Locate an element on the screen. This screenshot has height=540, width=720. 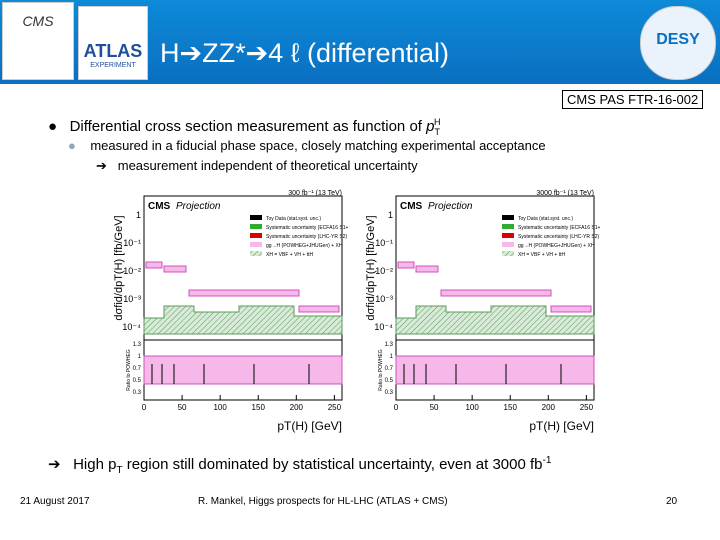
lumi: 3000 fb⁻¹ (13 TeV) is located at coordinates (565, 193).